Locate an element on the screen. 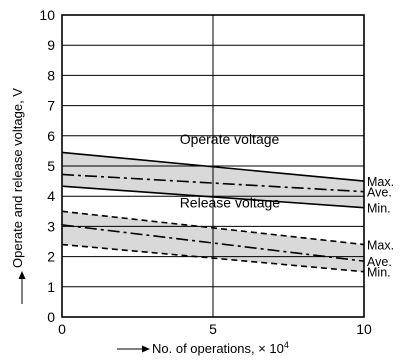 This screenshot has height=363, width=401. group-label-operate: Operate voltage is located at coordinates (230, 139).